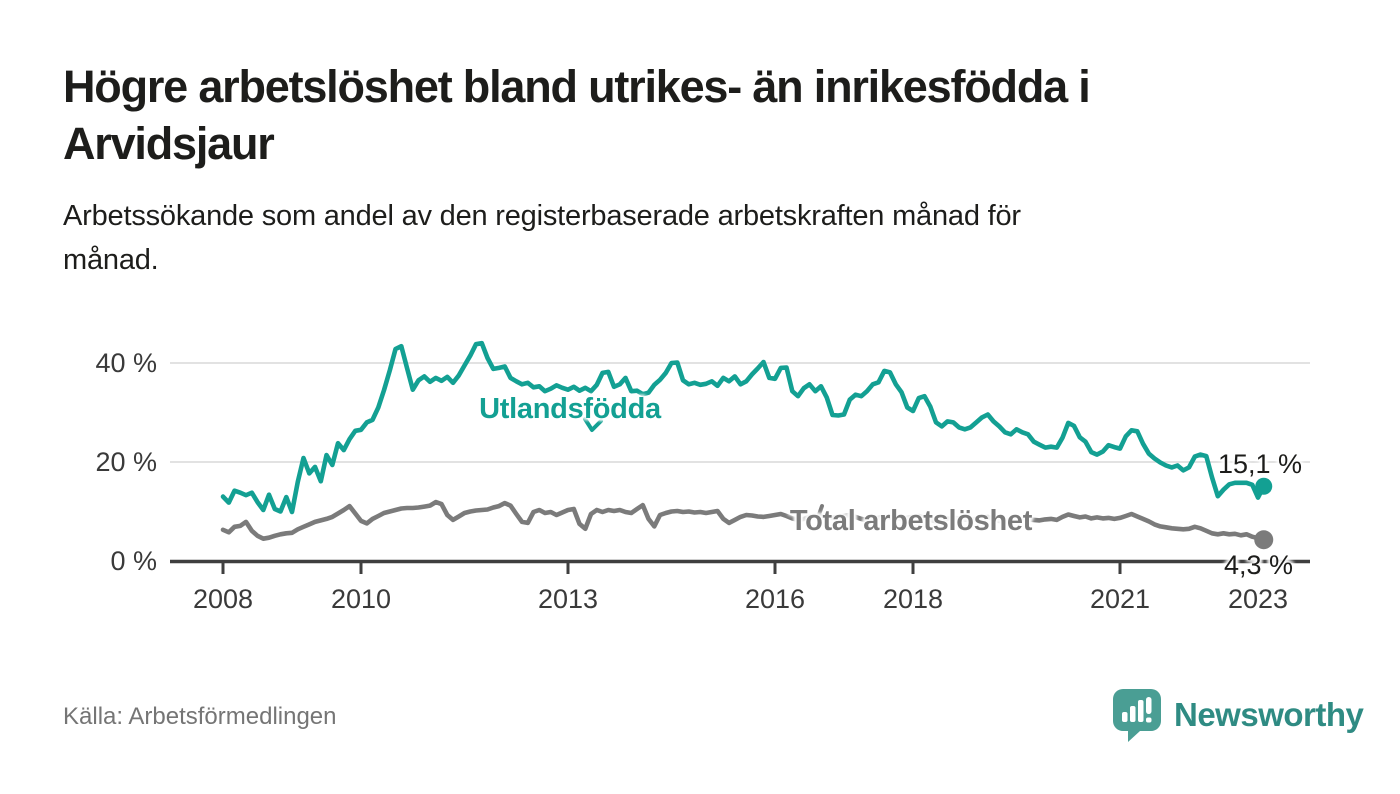  Describe the element at coordinates (775, 599) in the screenshot. I see `x-tick-label-2016: 2016` at that location.